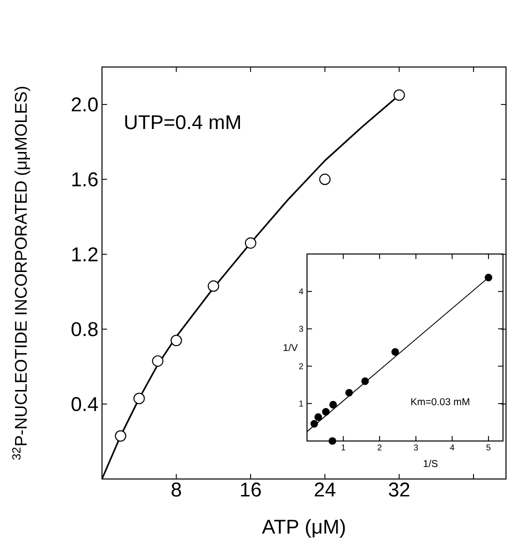 The image size is (510, 551). What do you see at coordinates (176, 489) in the screenshot?
I see `x-tick-label: 8` at bounding box center [176, 489].